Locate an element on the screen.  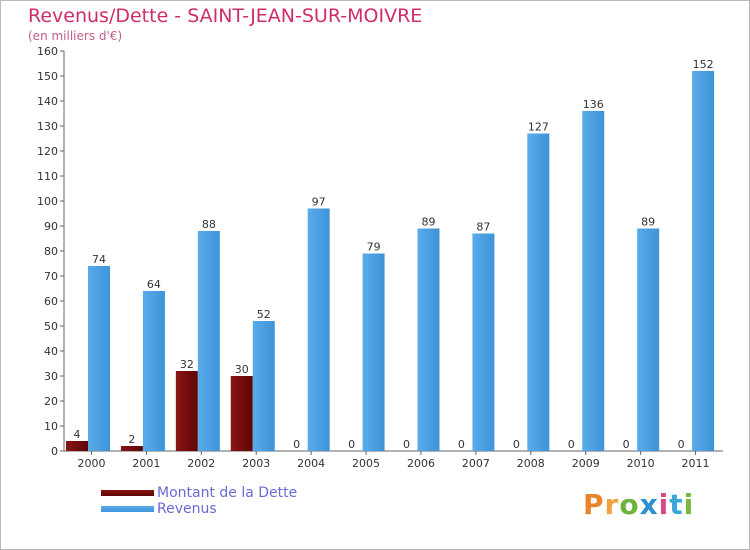
data-label-revenus: 74 is located at coordinates (99, 259).